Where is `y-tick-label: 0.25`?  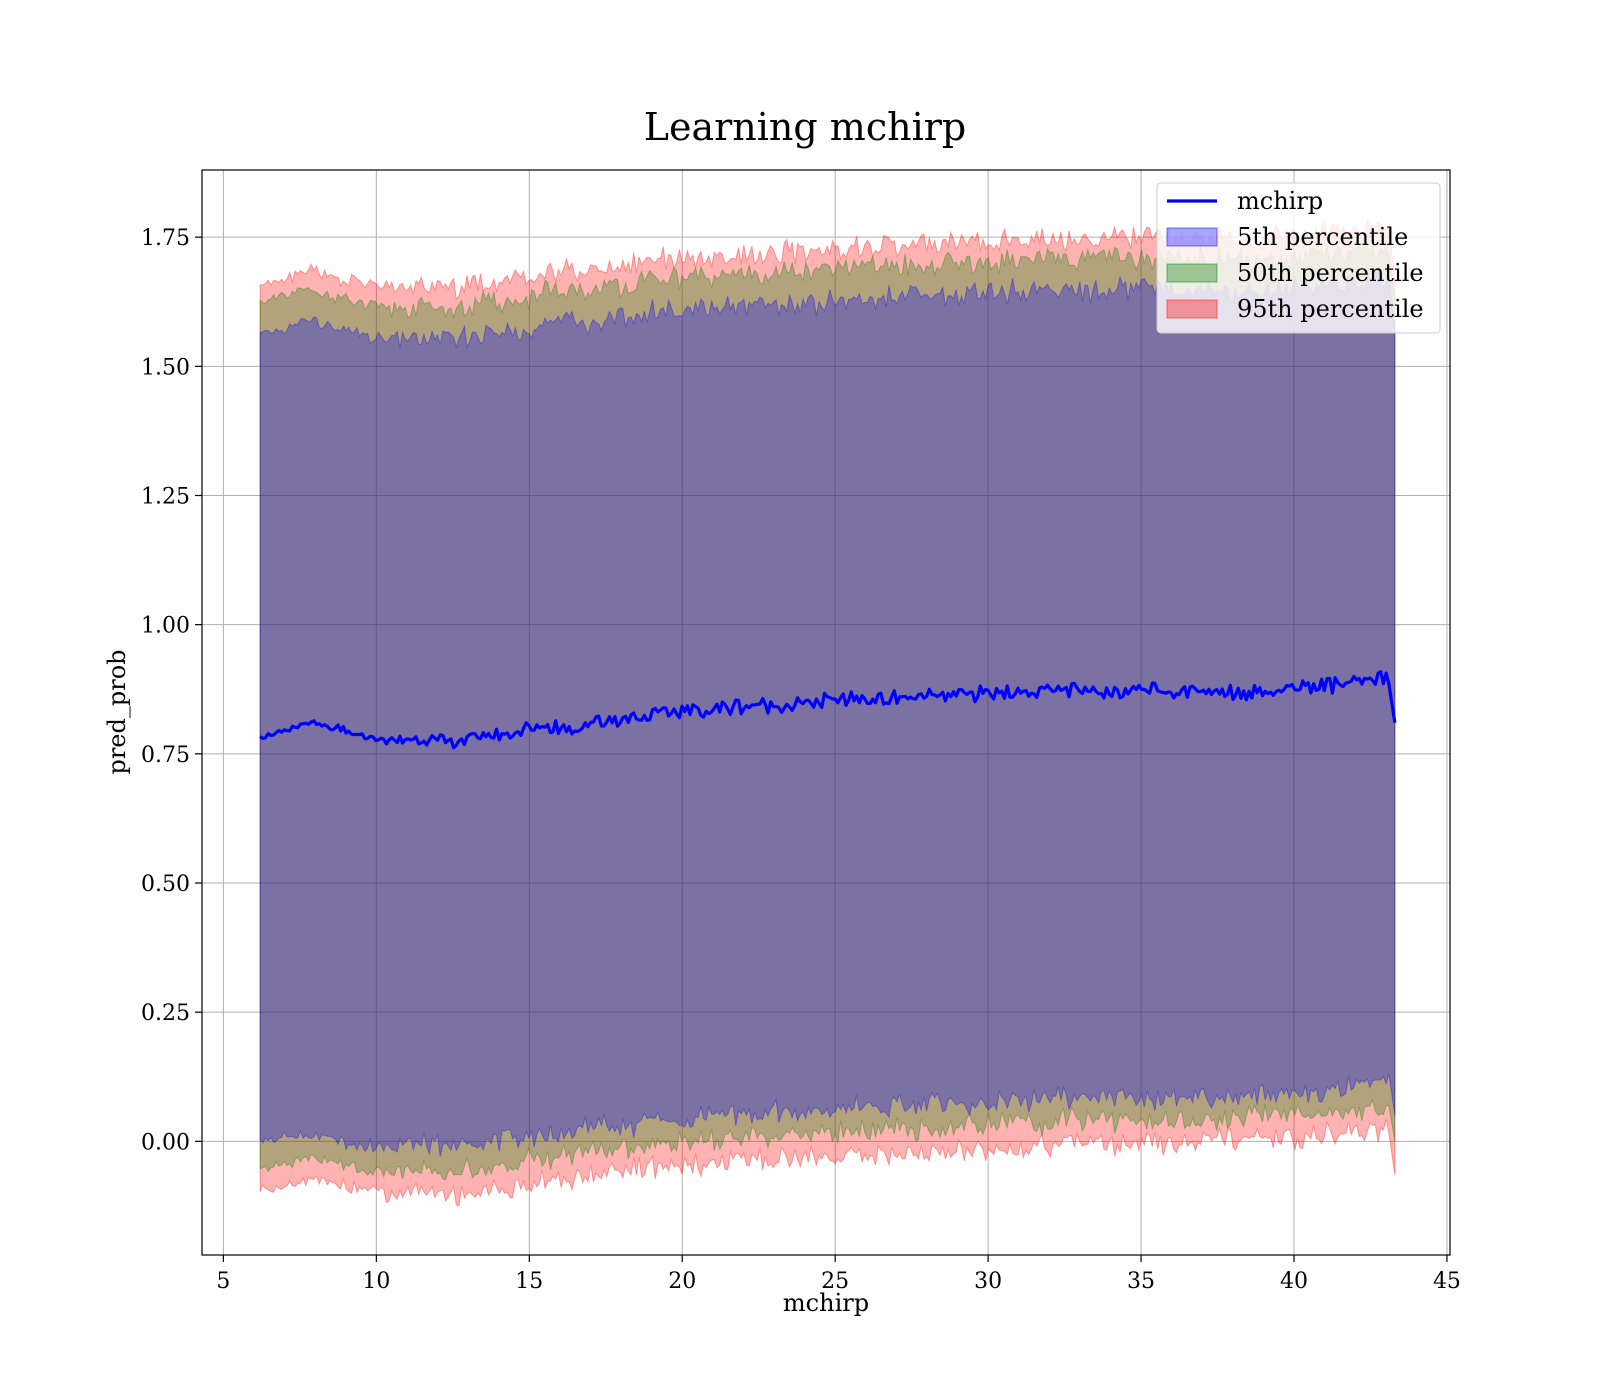
y-tick-label: 0.25 is located at coordinates (165, 1013).